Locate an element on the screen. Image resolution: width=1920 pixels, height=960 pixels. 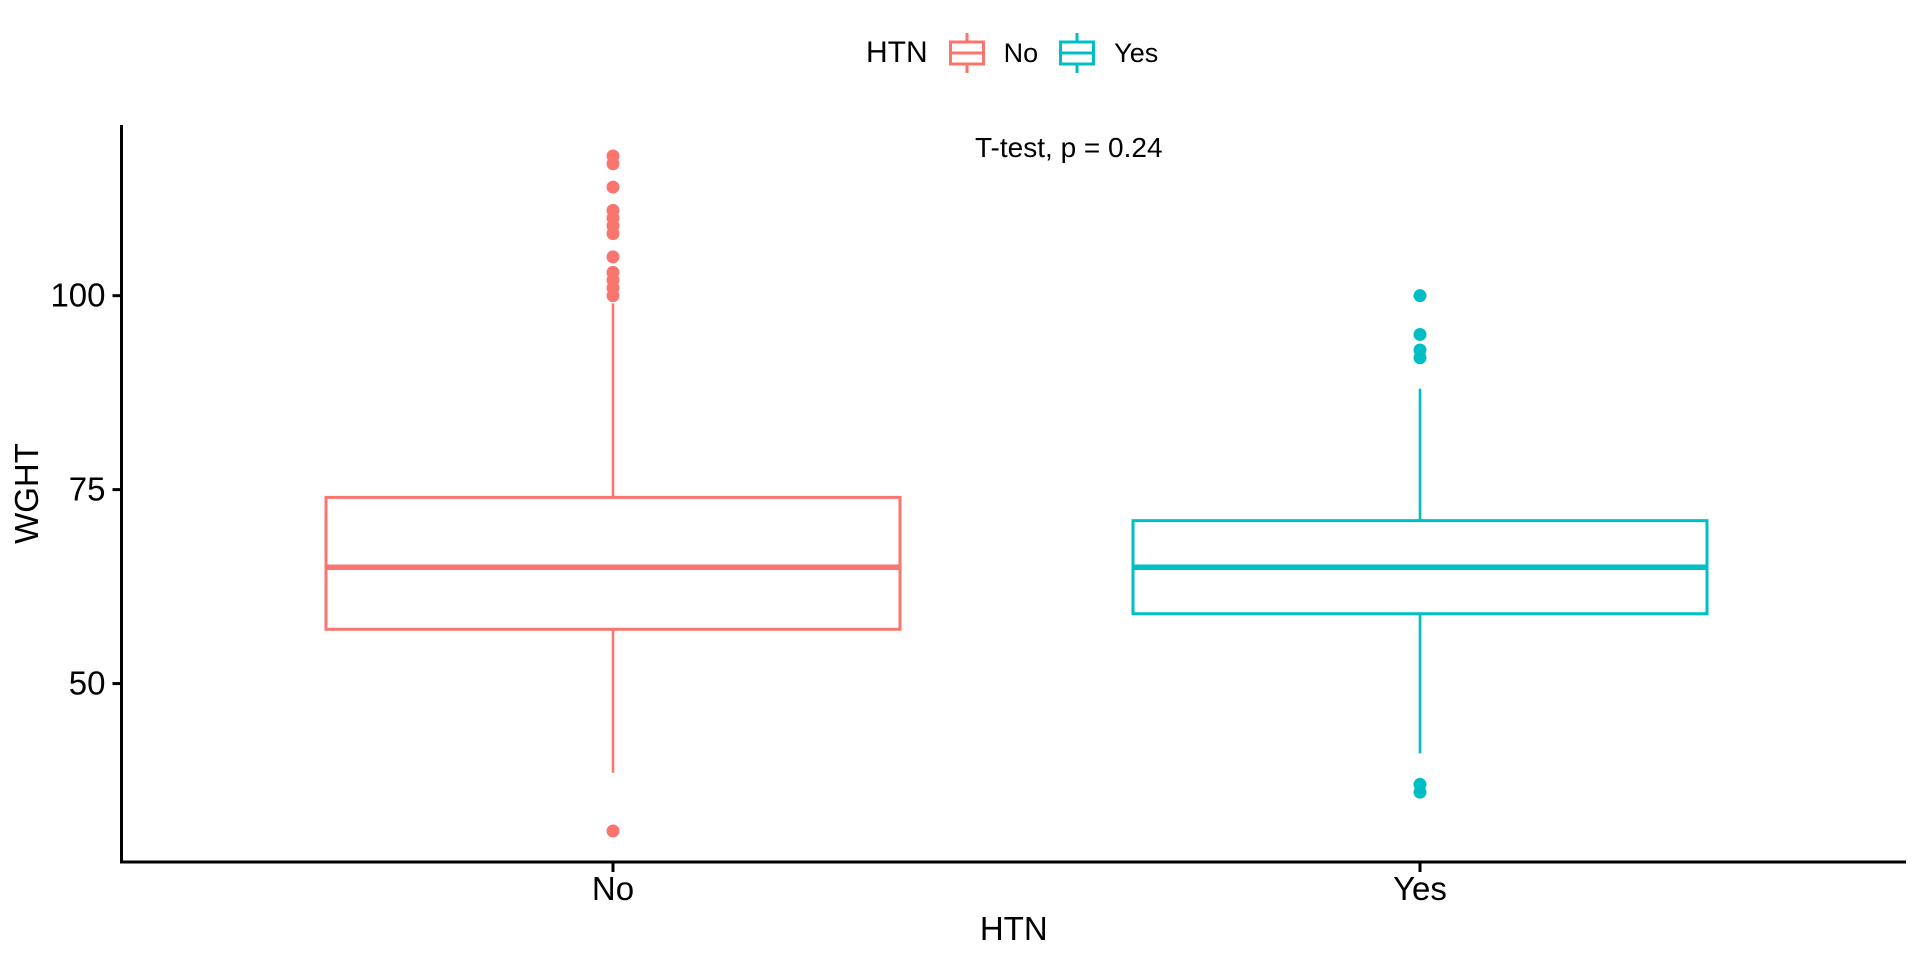
legend-item-no: No is located at coordinates (993, 53).